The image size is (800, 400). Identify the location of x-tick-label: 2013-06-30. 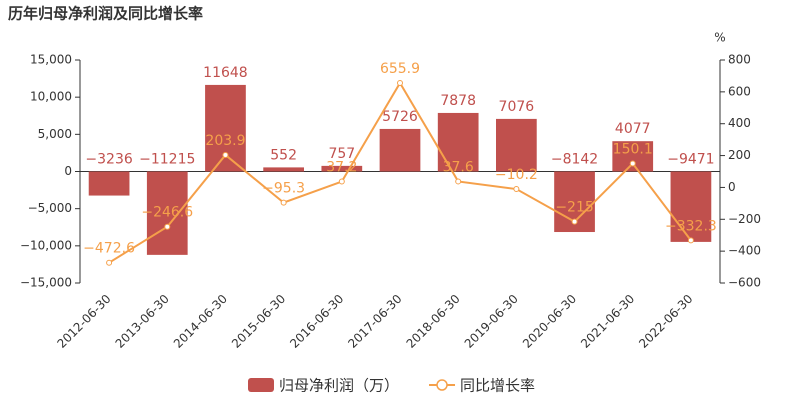
(142, 321).